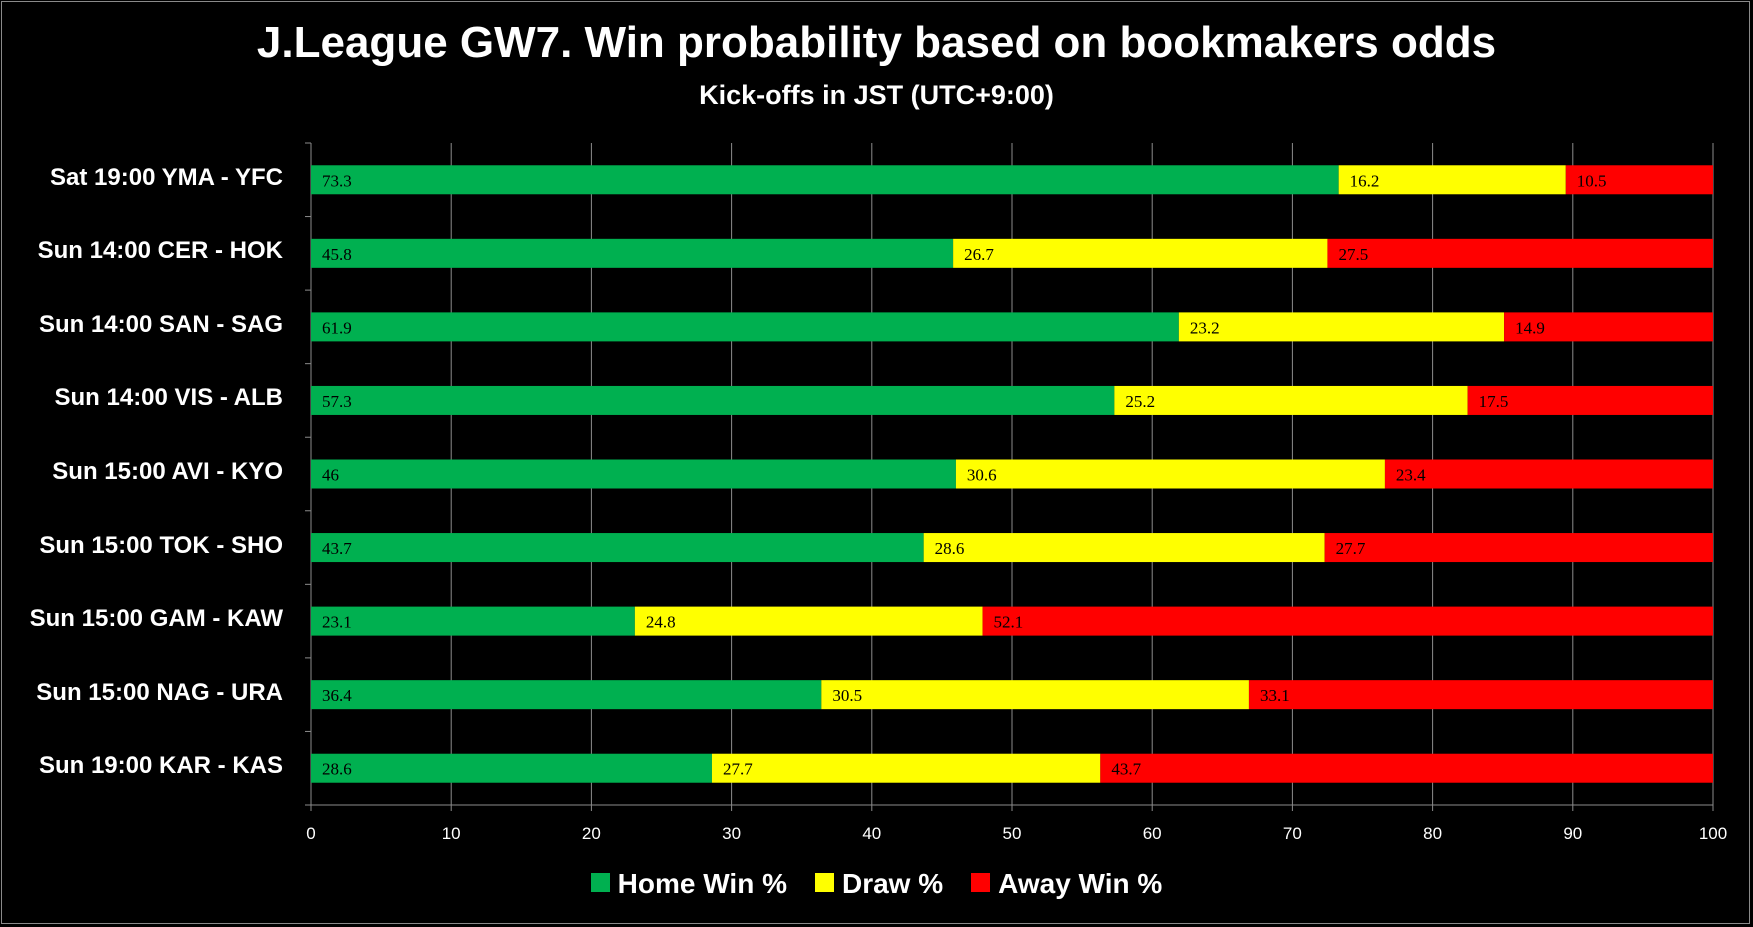  Describe the element at coordinates (1592, 180) in the screenshot. I see `data-label-away-0: 10.5` at that location.